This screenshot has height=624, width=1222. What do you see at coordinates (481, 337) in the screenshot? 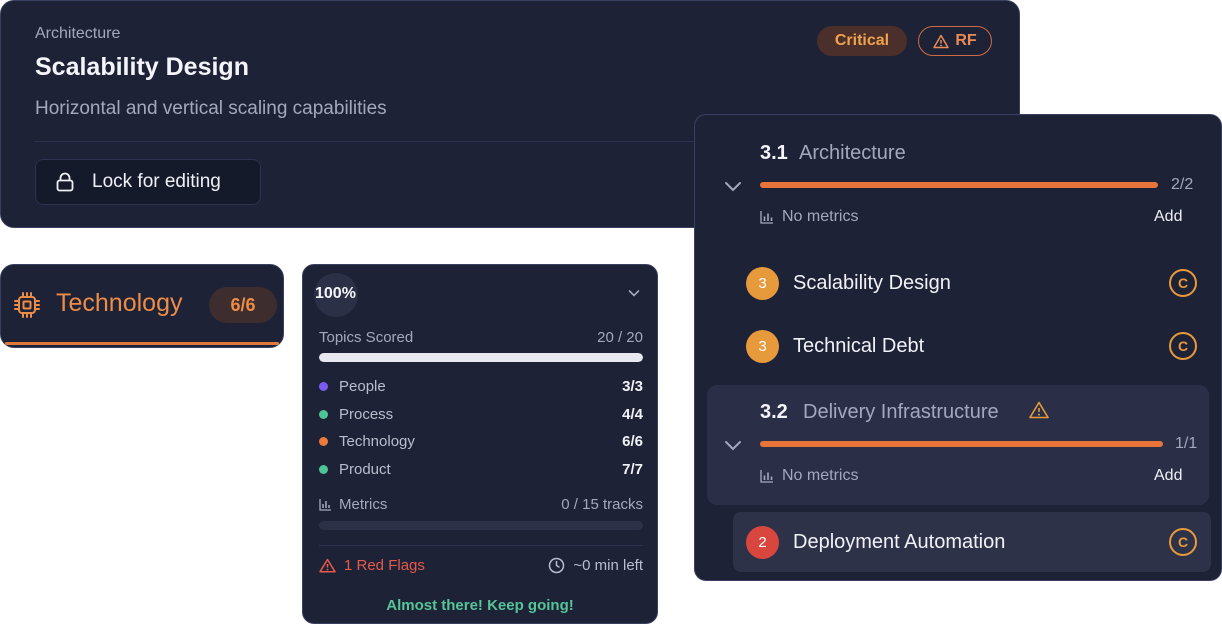
I see `topics-scored-row: Topics Scored 20 / 20` at bounding box center [481, 337].